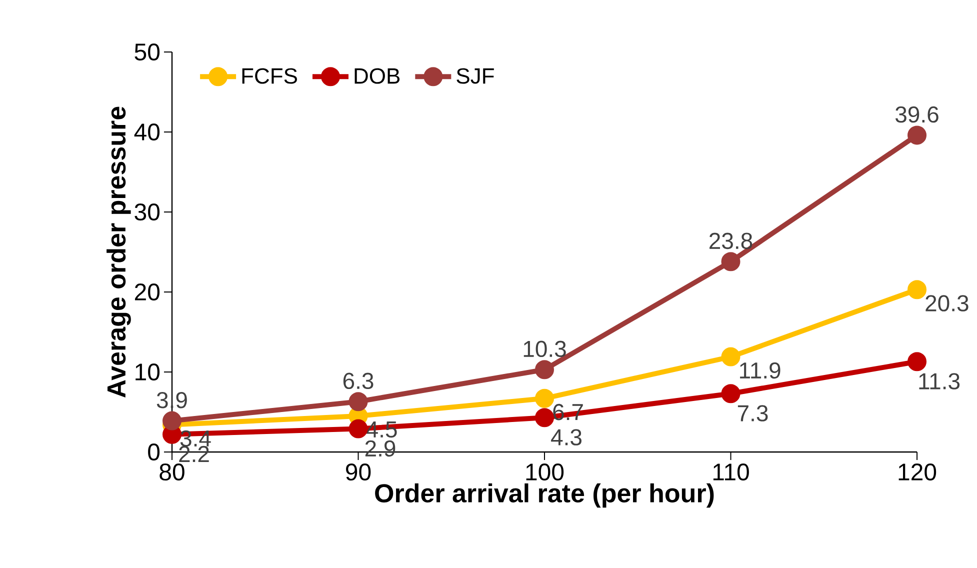  What do you see at coordinates (731, 241) in the screenshot?
I see `data-label: 23.8` at bounding box center [731, 241].